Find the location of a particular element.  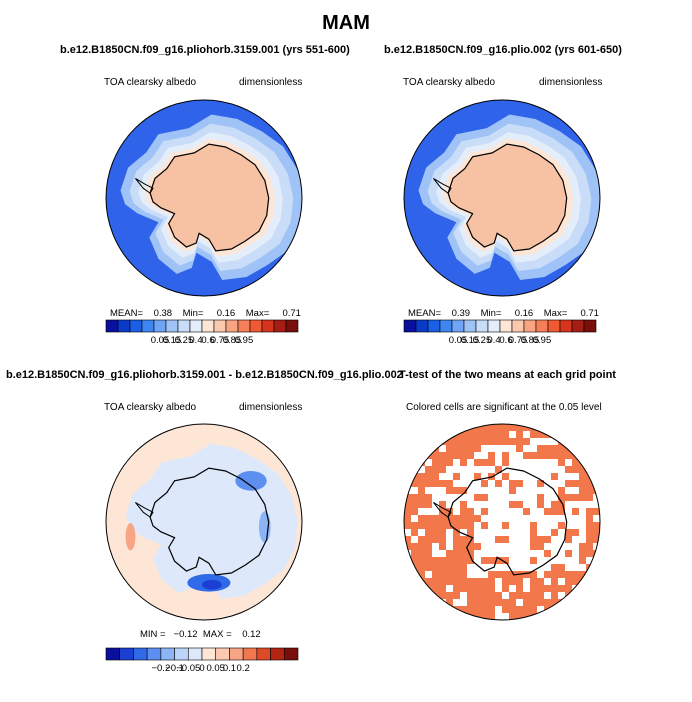

colorbar-top-right: 0.050.150.250.40.60.750.850.95 is located at coordinates (500, 332).